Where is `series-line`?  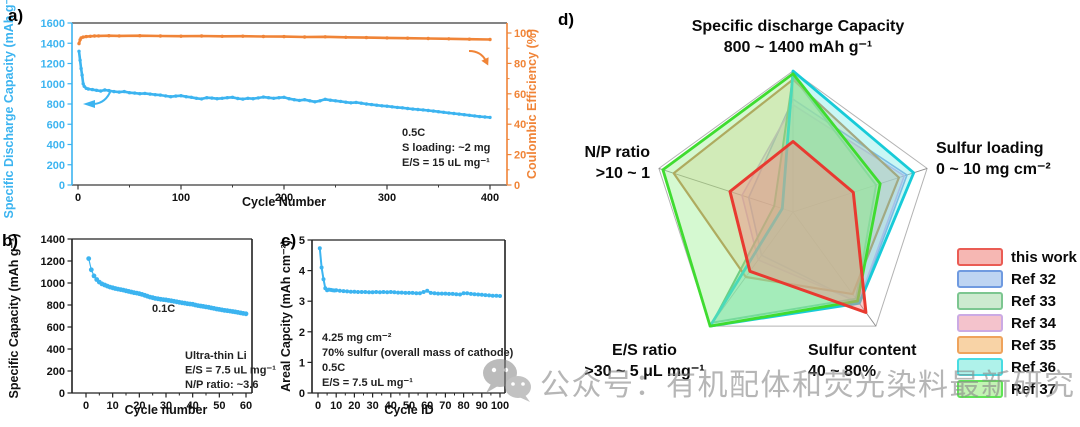 series-line is located at coordinates (284, 84).